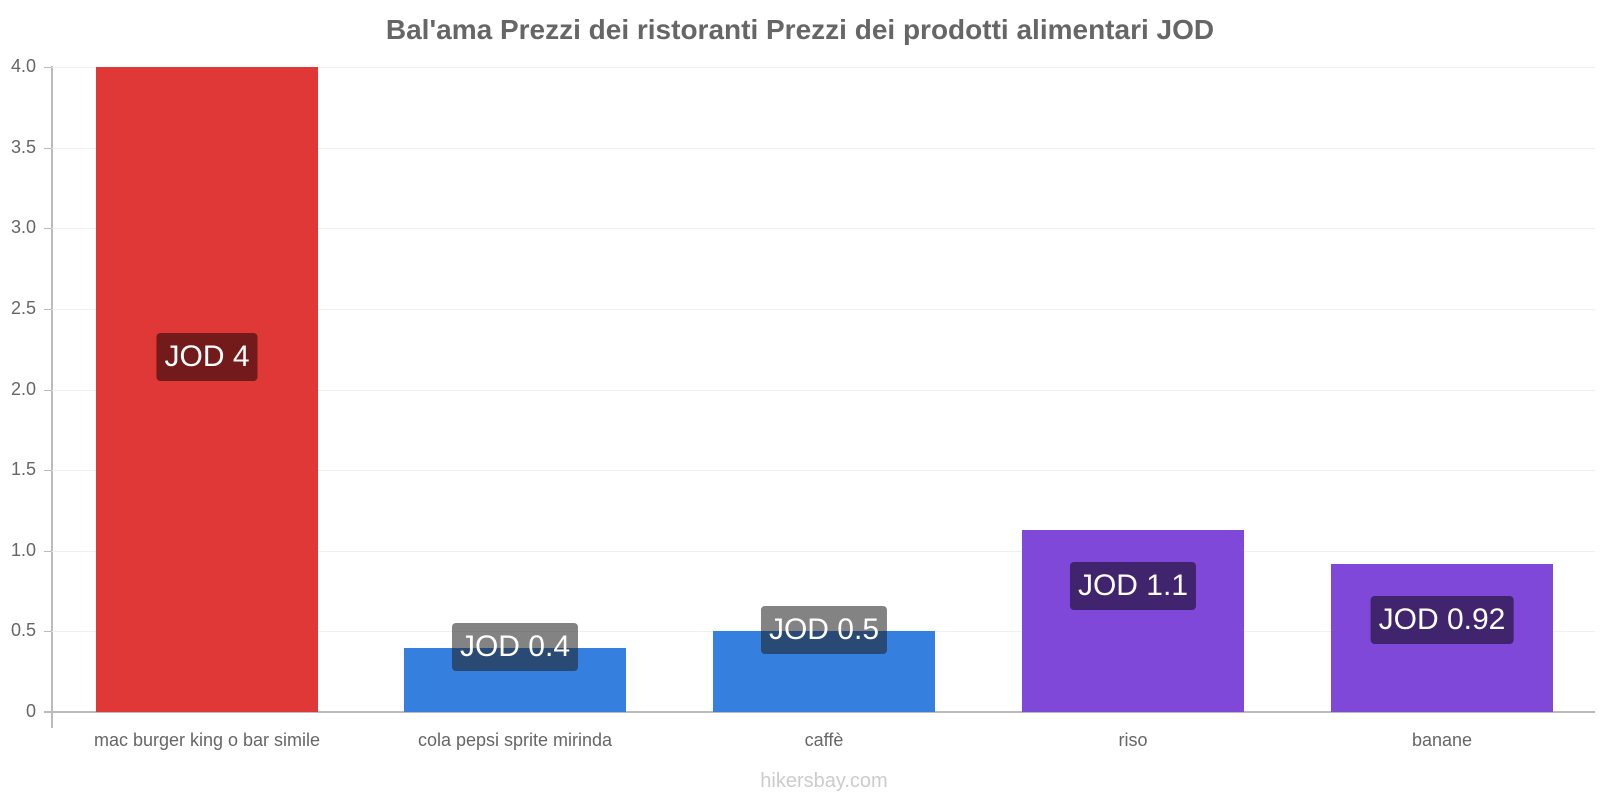 This screenshot has width=1600, height=800. Describe the element at coordinates (207, 357) in the screenshot. I see `bar-value-label: JOD 4` at that location.